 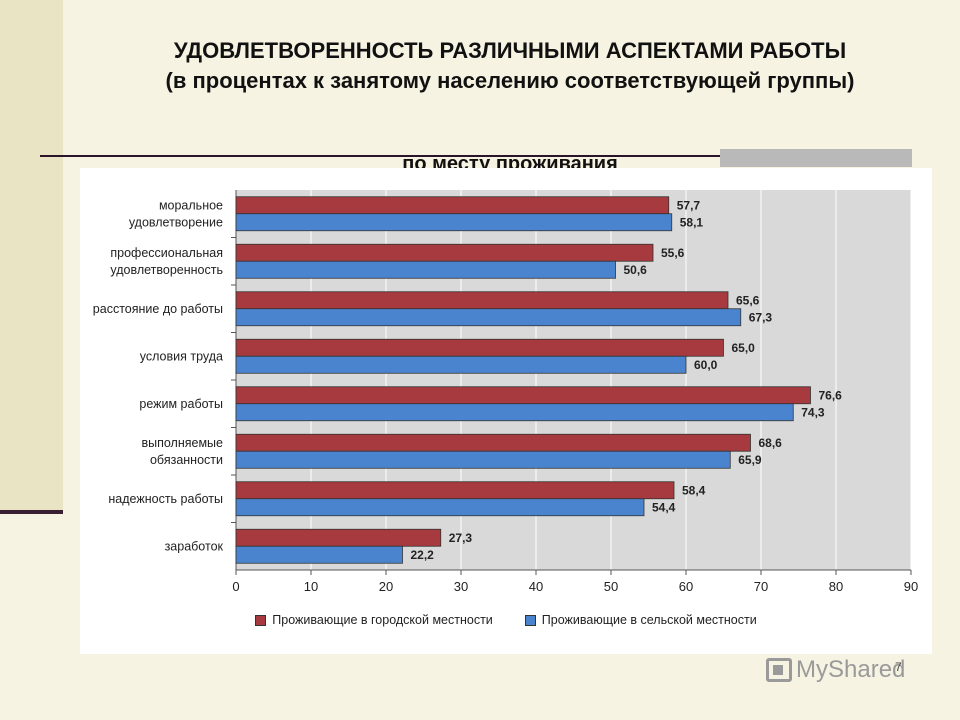 I want to click on x-tick-label: 90, so click(x=911, y=586).